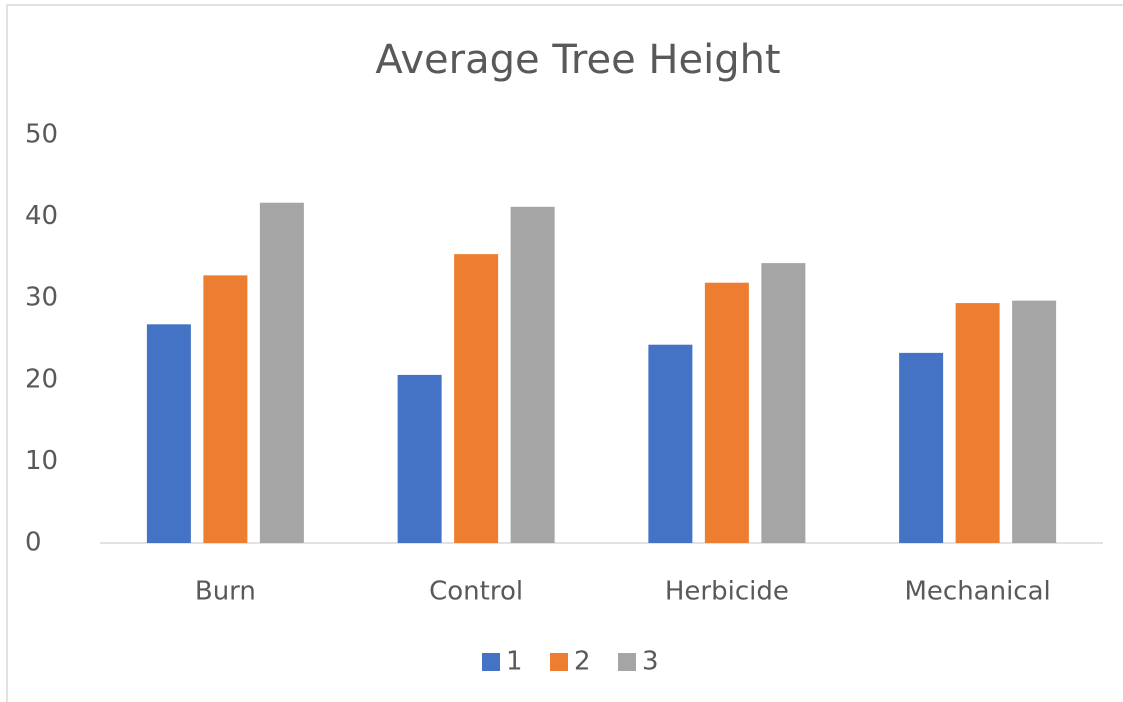  I want to click on y-tick-label: 10, so click(41, 461).